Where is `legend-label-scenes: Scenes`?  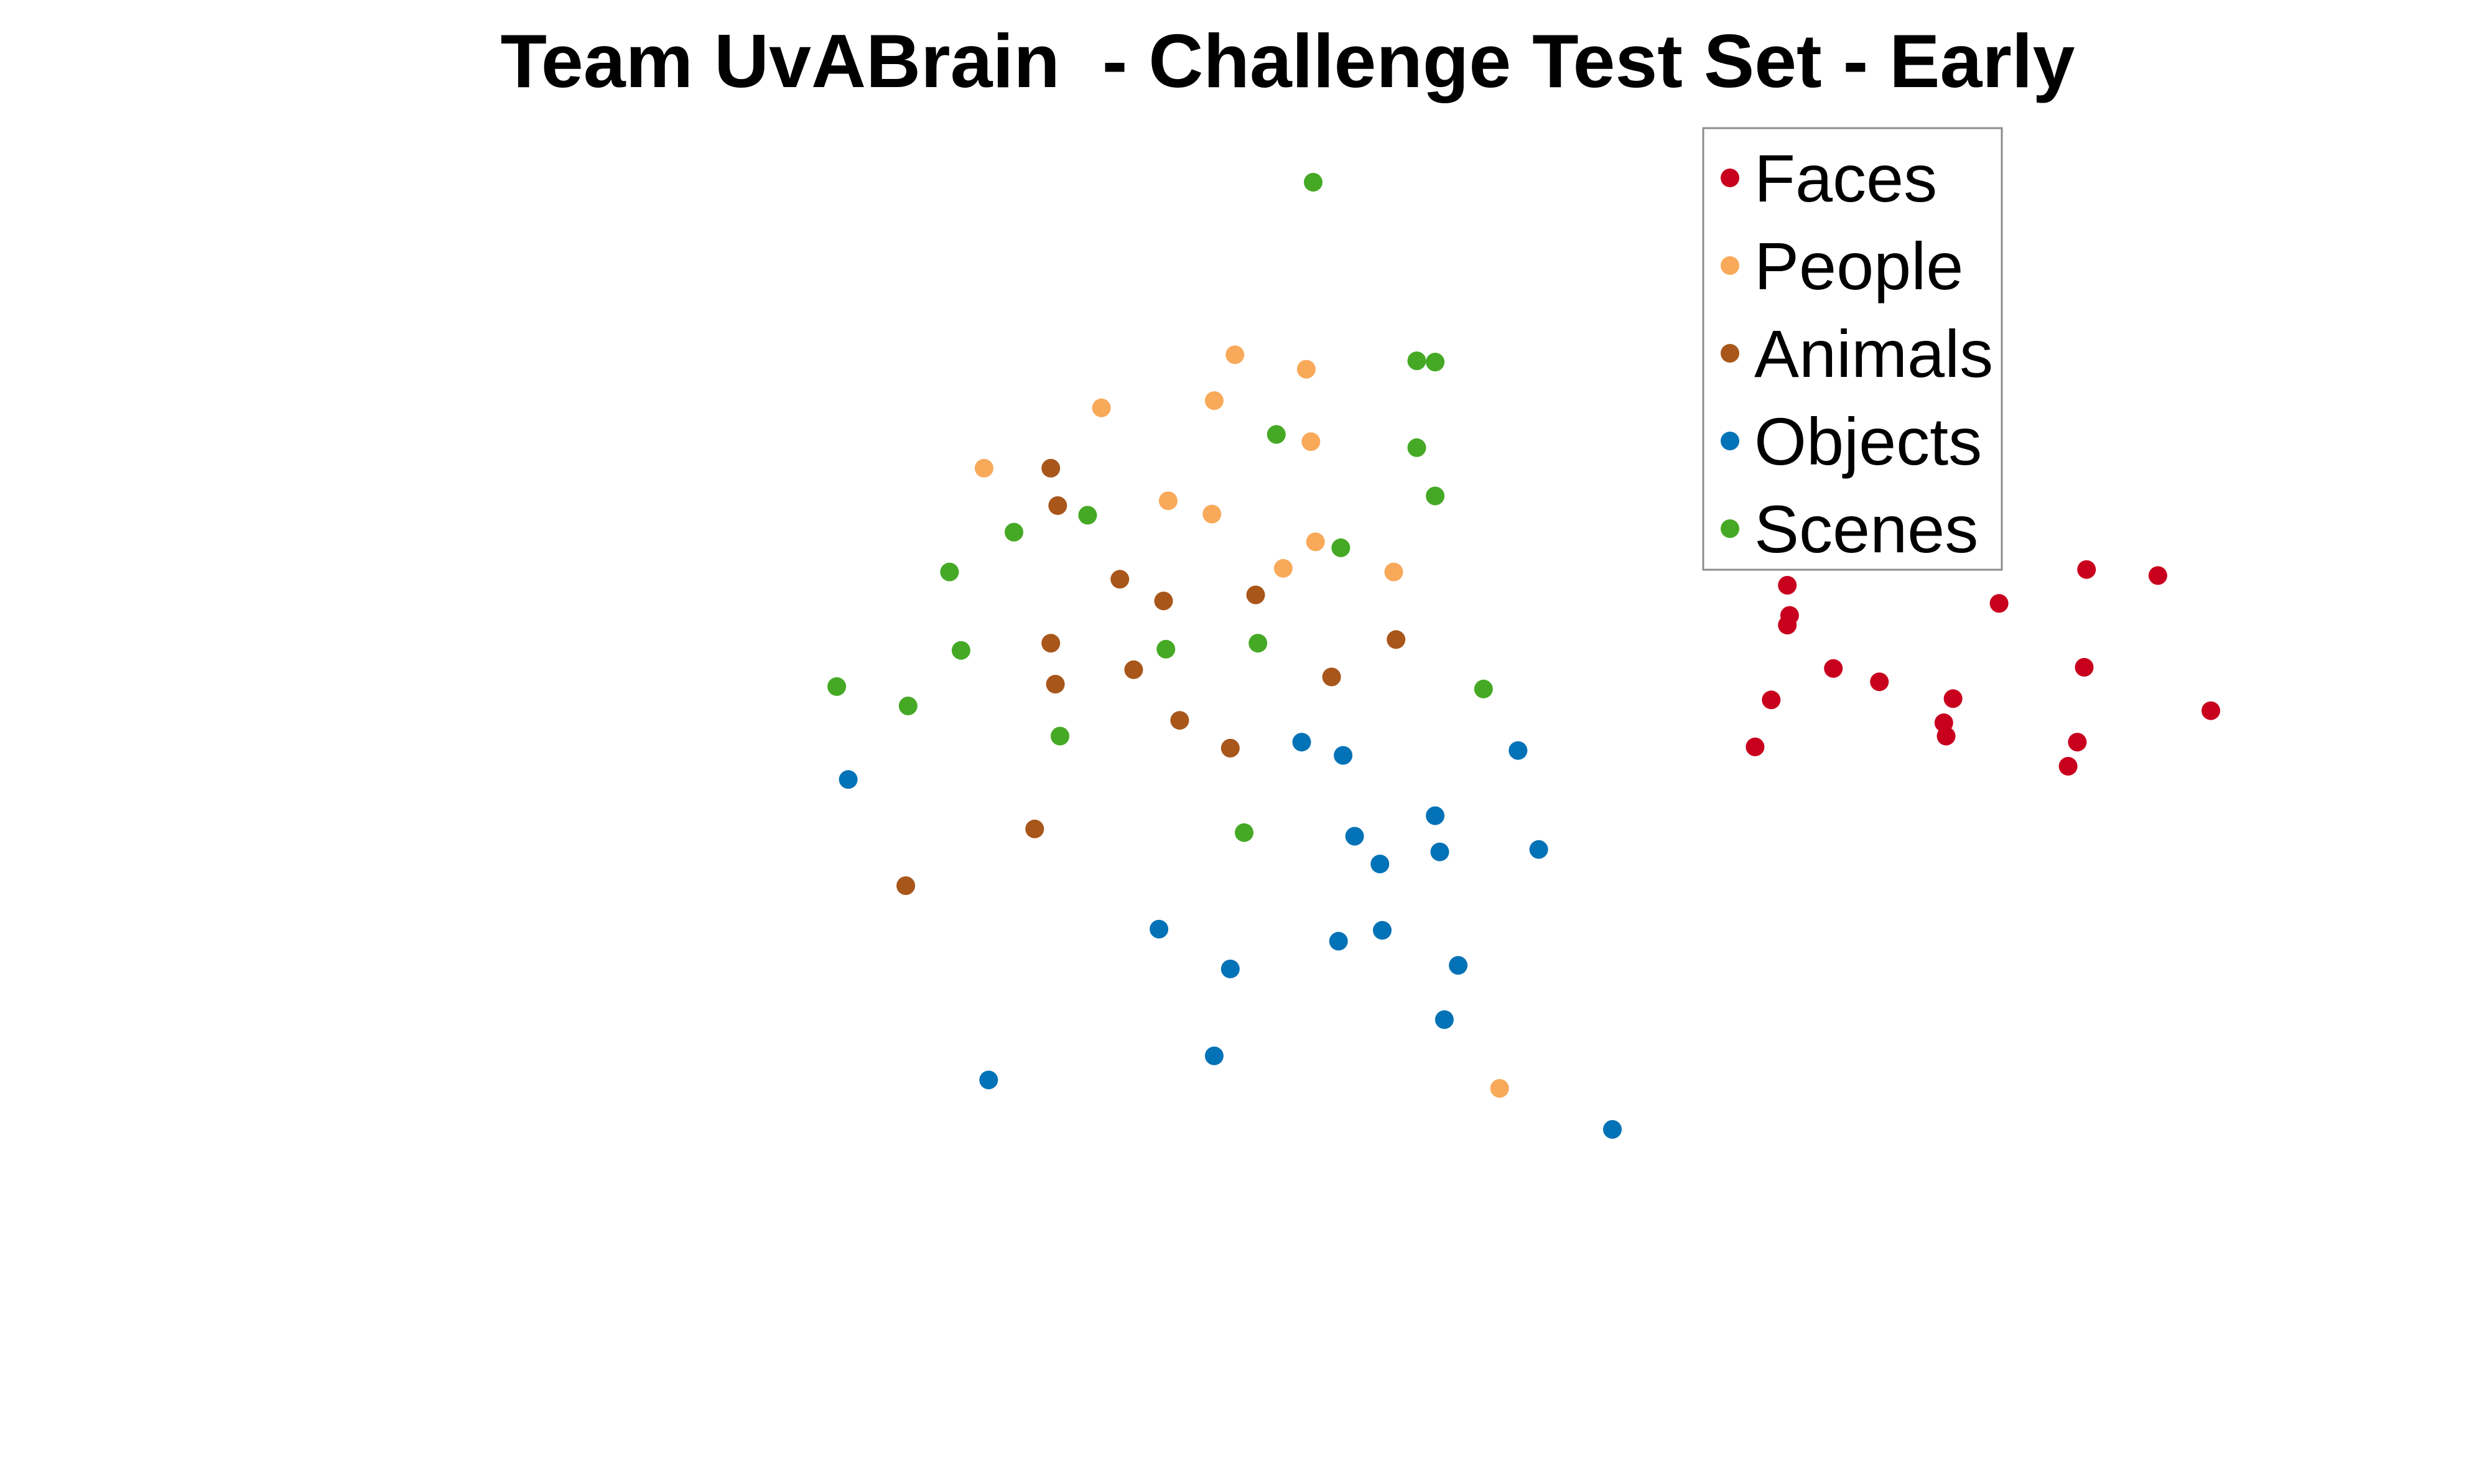
legend-label-scenes: Scenes is located at coordinates (1866, 529).